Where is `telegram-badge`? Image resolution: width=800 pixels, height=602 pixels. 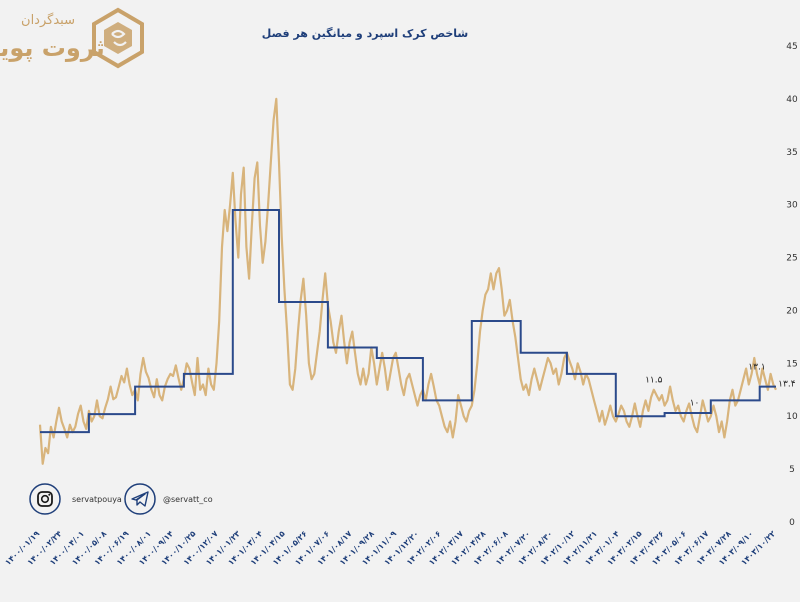
telegram-badge is located at coordinates (140, 499).